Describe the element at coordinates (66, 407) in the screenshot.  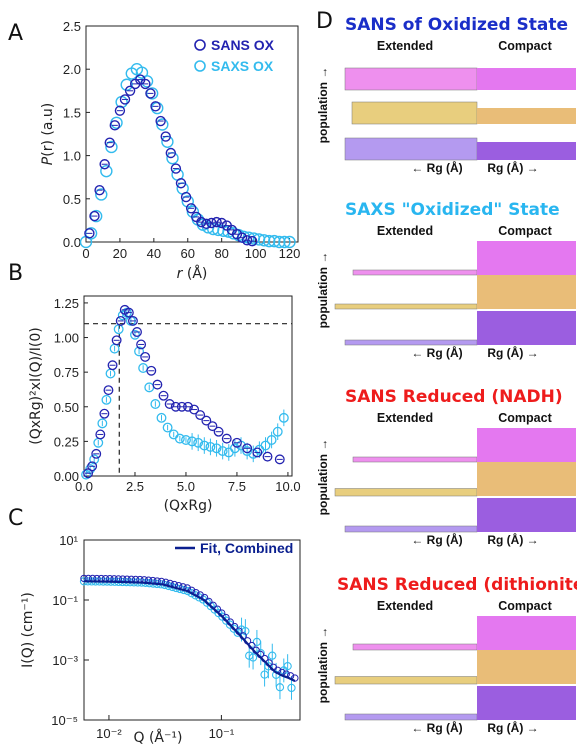
I see `y-tick-label-b: 0.50` at that location.